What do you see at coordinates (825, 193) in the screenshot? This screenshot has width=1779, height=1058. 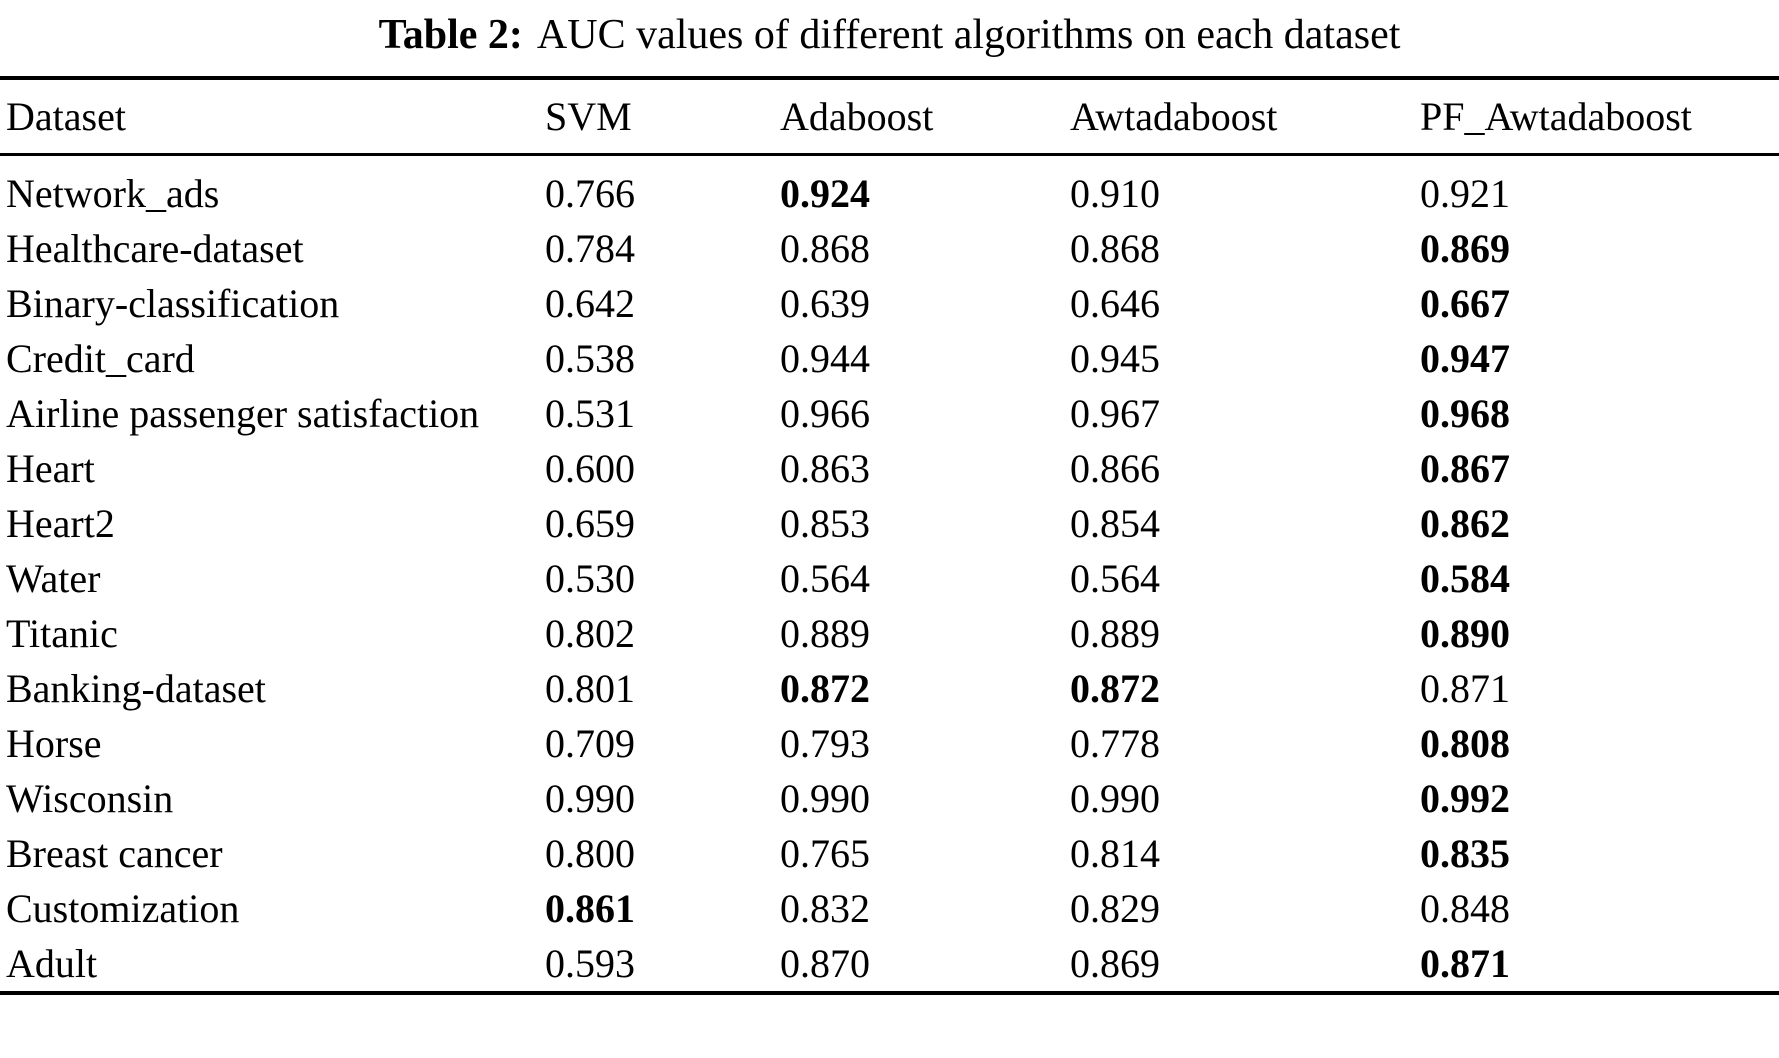 I see `value-cell: 0.924` at bounding box center [825, 193].